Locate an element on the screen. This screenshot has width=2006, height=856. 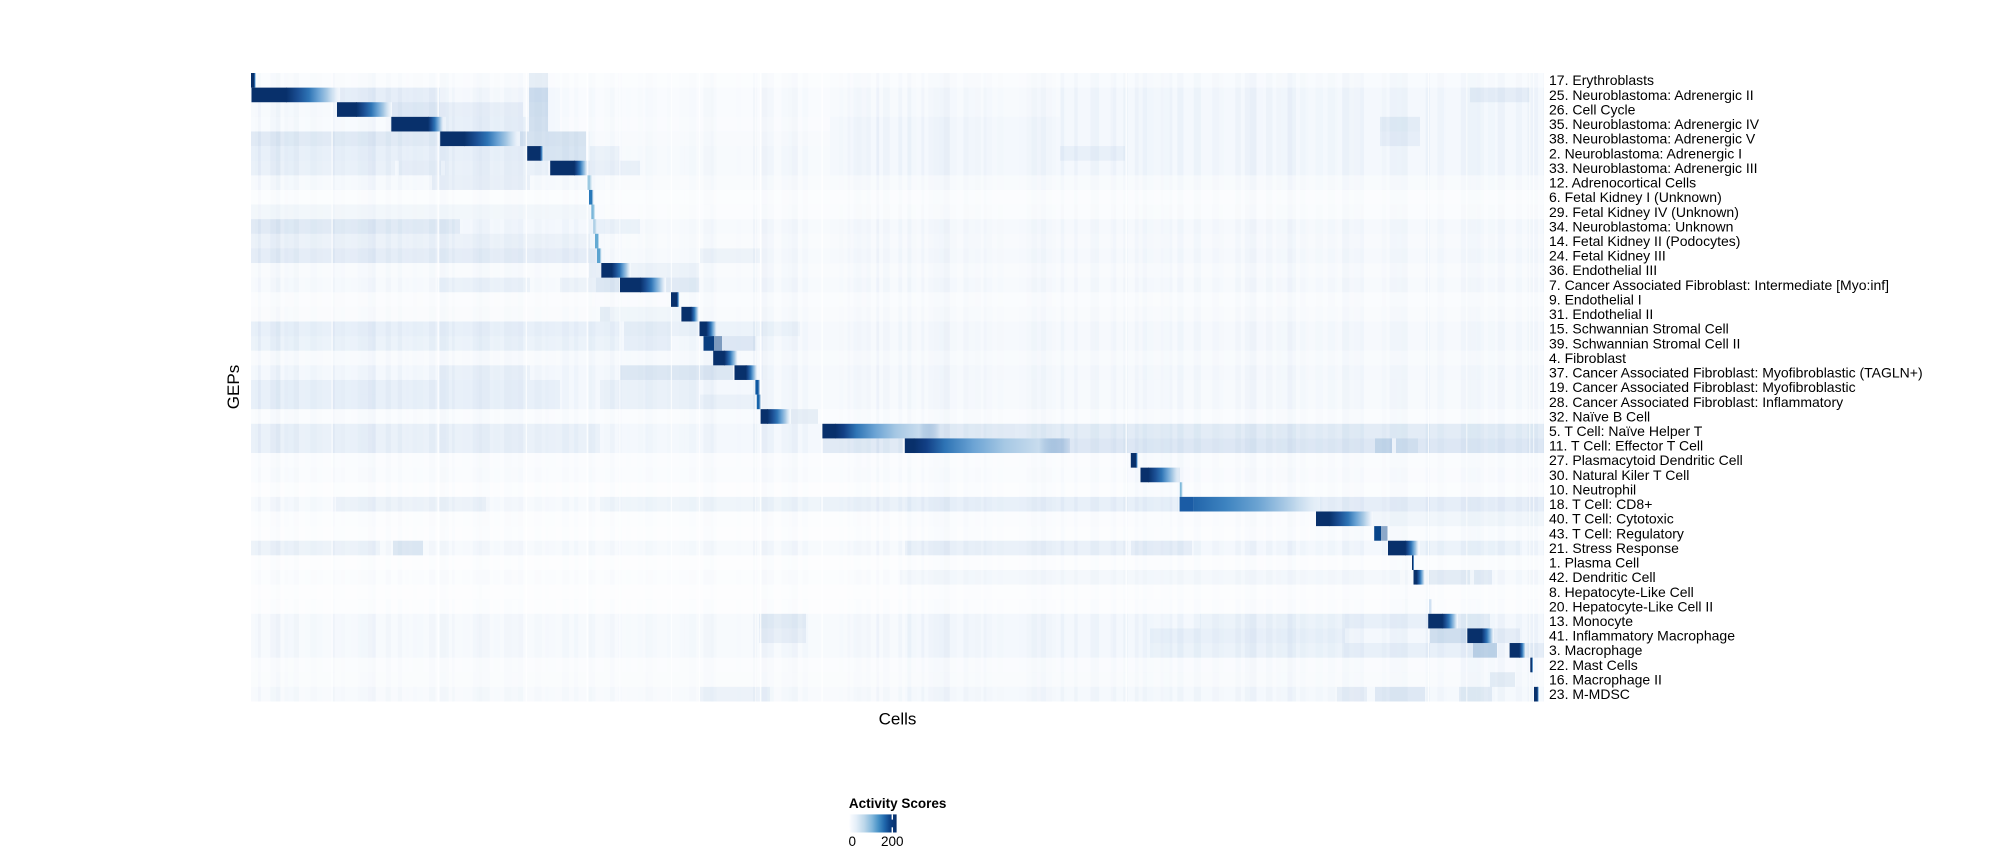
svg-text: 4. Fibroblast is located at coordinates (1587, 358).